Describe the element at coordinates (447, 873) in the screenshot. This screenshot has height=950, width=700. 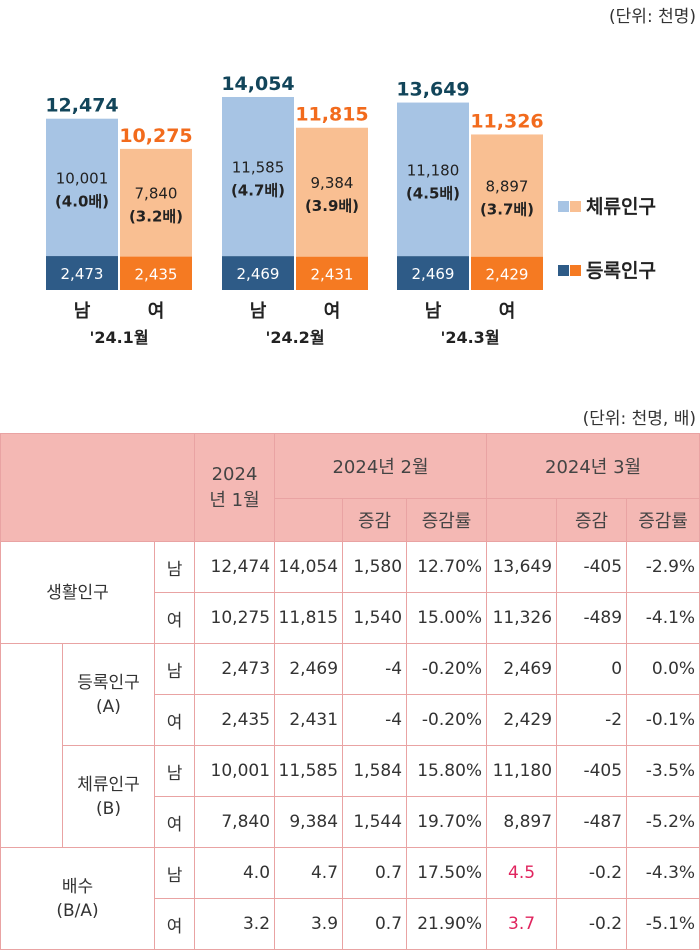
I see `feb-rate-cell: 17.50%` at that location.